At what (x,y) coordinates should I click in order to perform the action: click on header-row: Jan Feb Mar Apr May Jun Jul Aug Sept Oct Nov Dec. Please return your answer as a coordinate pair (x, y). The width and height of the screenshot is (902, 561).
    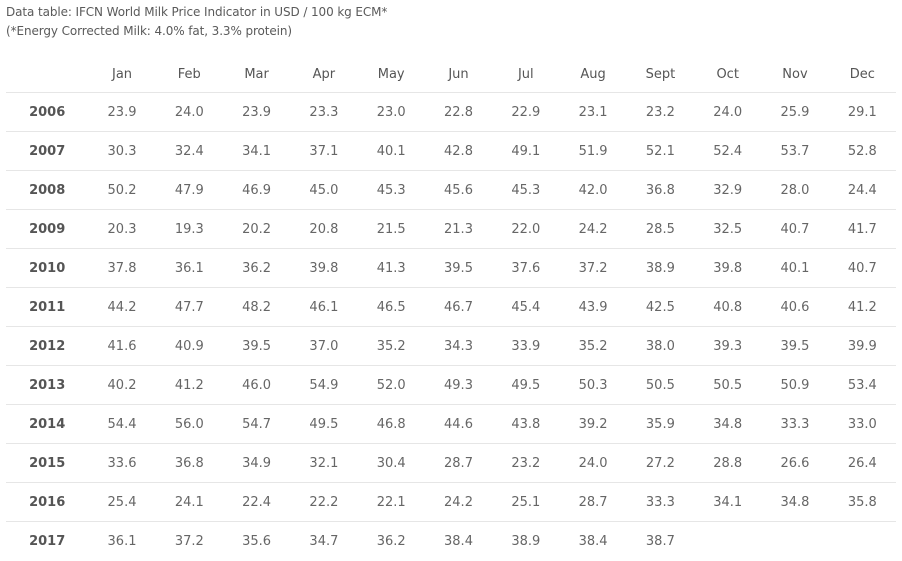
    Looking at the image, I should click on (451, 74).